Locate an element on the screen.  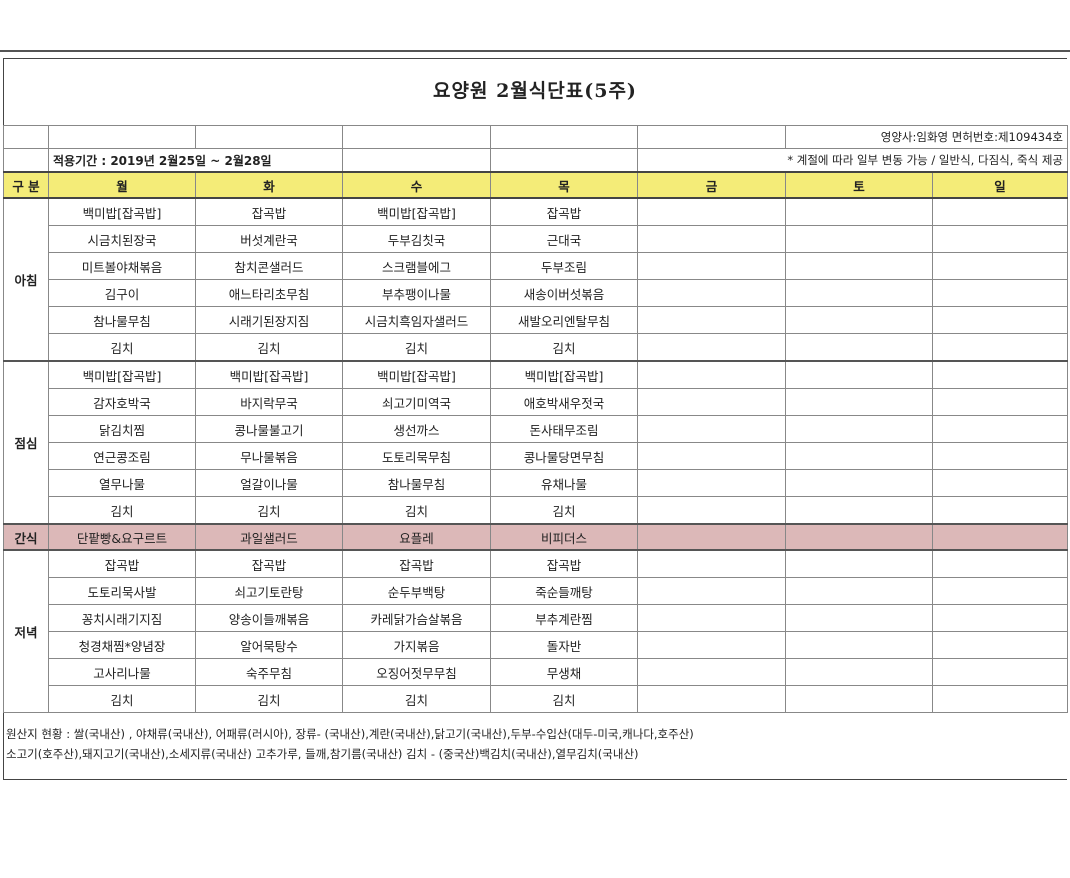
menu-row: 닭김치찜 콩나물불고기 생선까스 돈사태무조림 is located at coordinates (536, 429).